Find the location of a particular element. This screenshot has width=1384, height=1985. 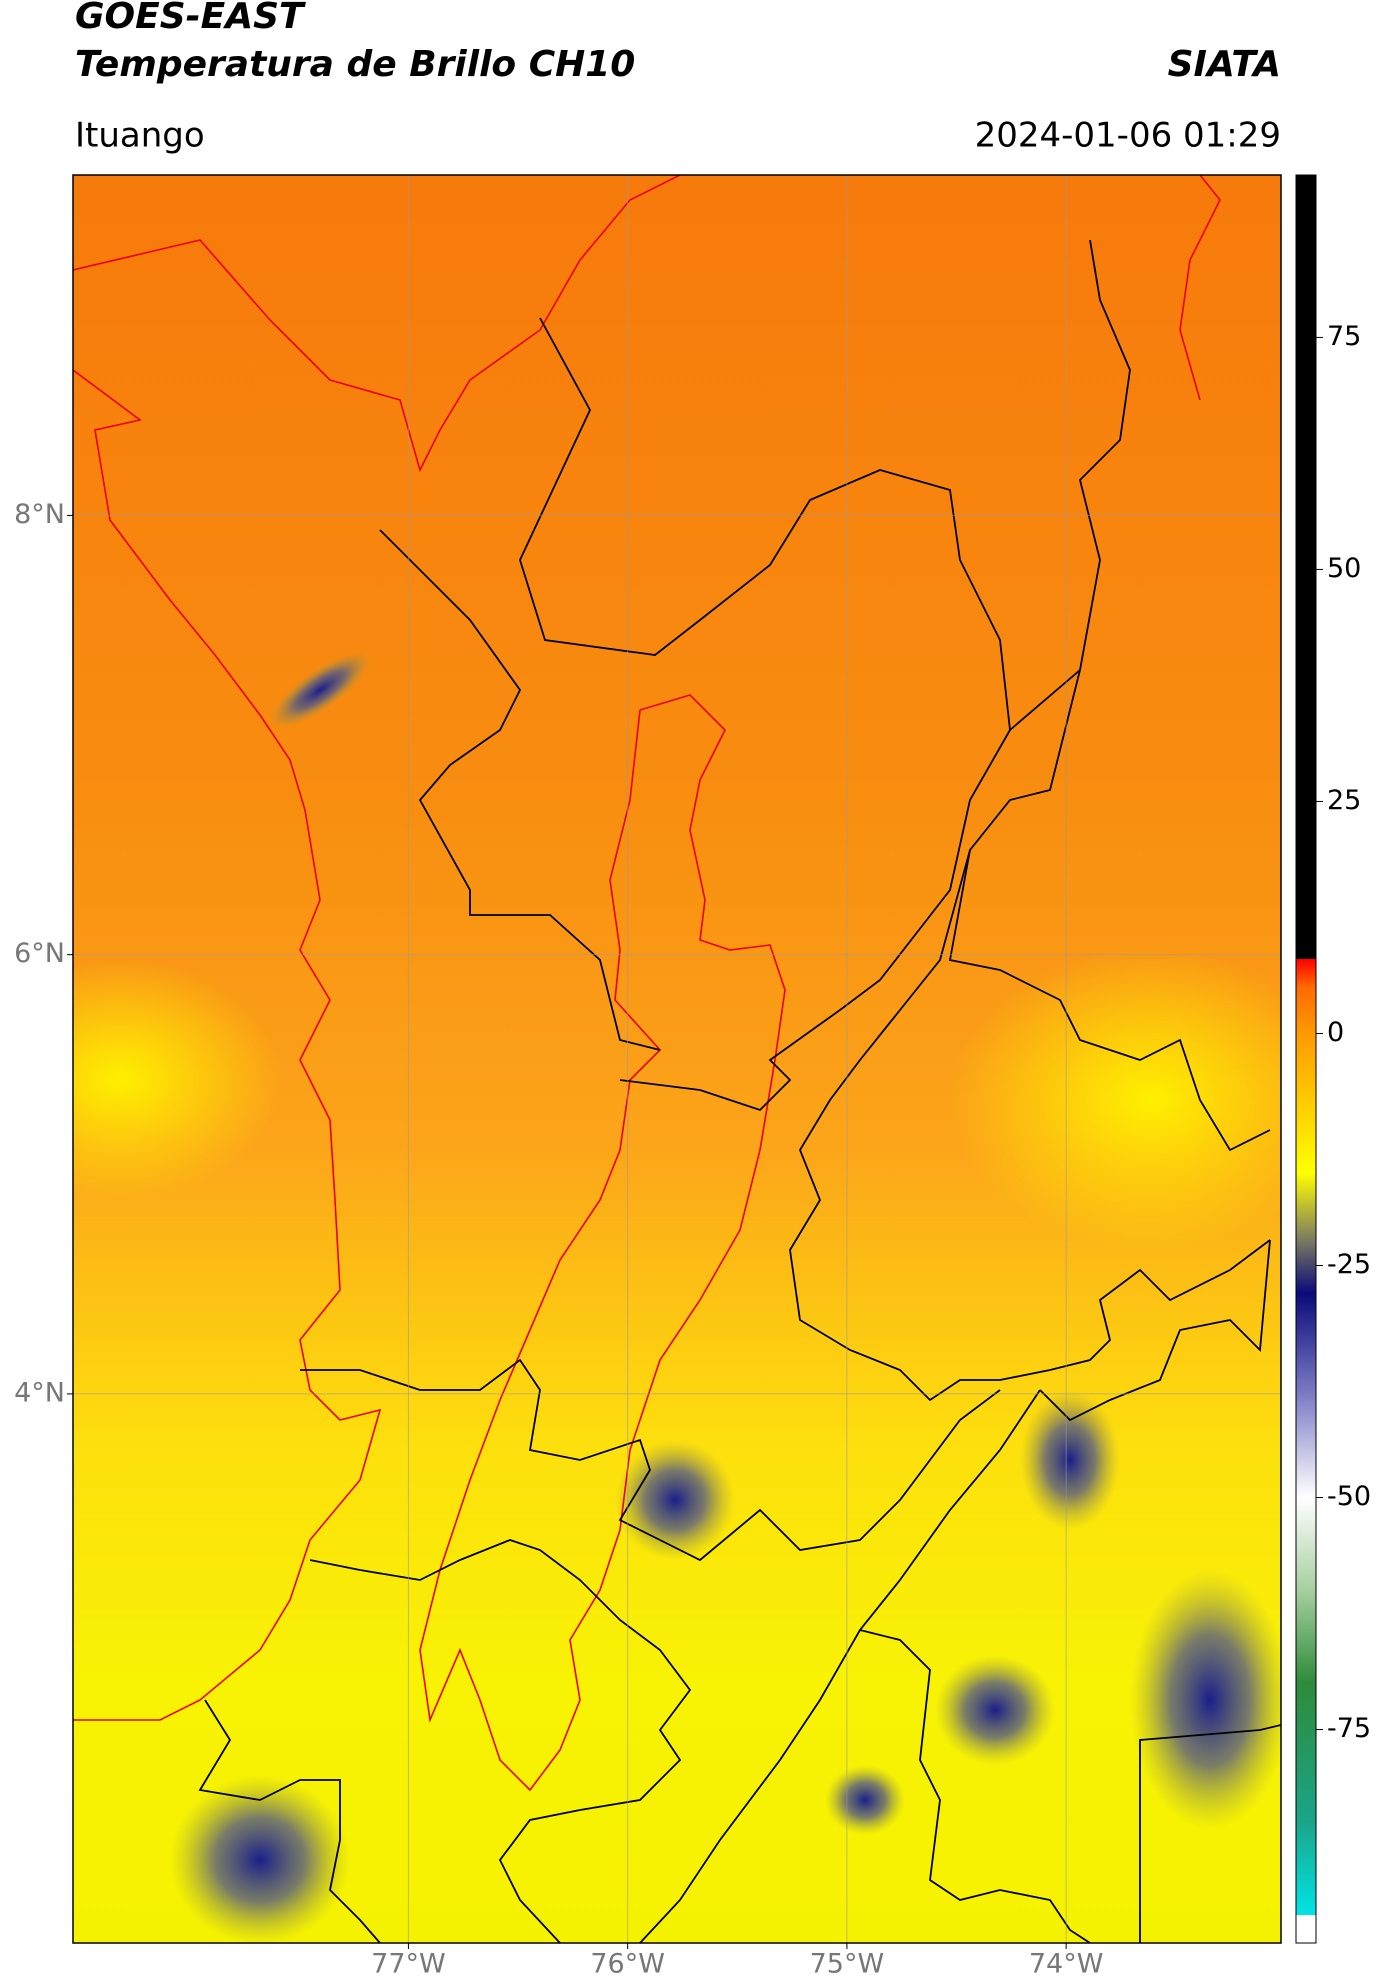

colorbar-tick-label: -50 is located at coordinates (1349, 1496).